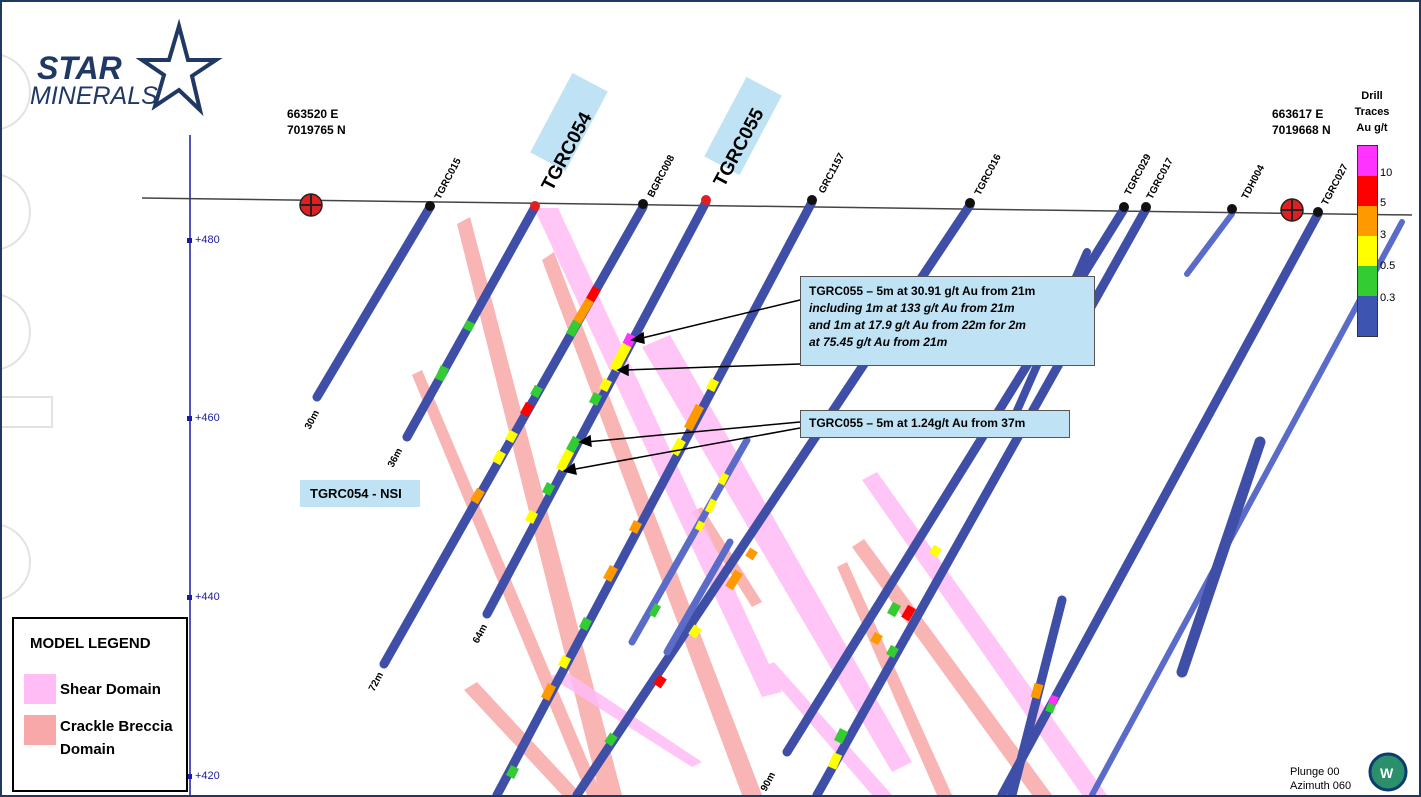 This screenshot has height=797, width=1421. What do you see at coordinates (1209, 244) in the screenshot?
I see `drill-hole-tdh004` at bounding box center [1209, 244].